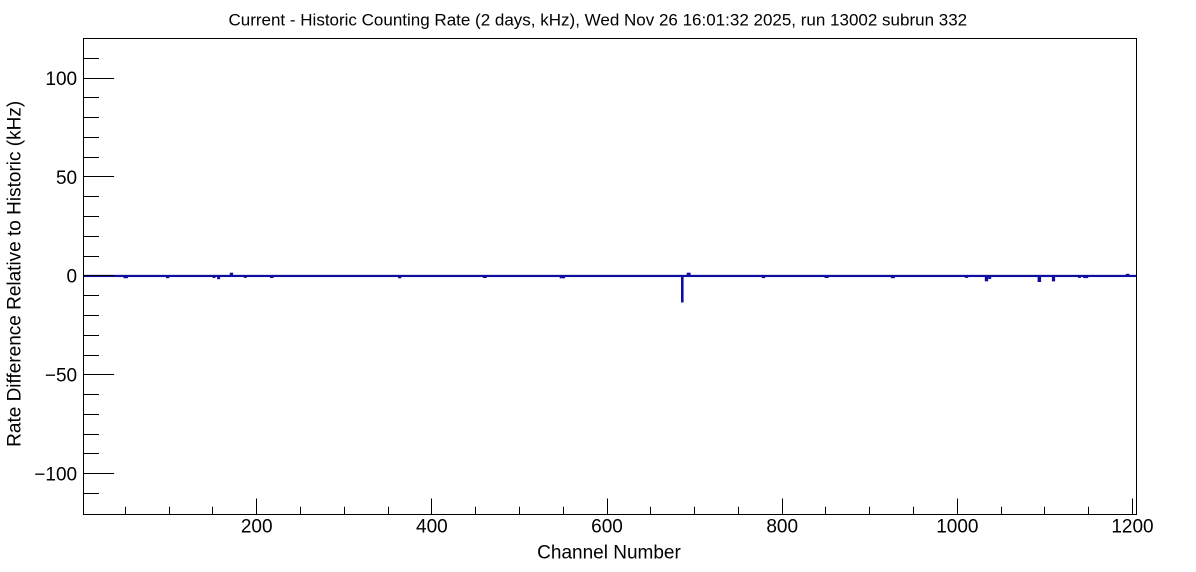 The height and width of the screenshot is (572, 1196). I want to click on svg-text: 1200, so click(1132, 526).